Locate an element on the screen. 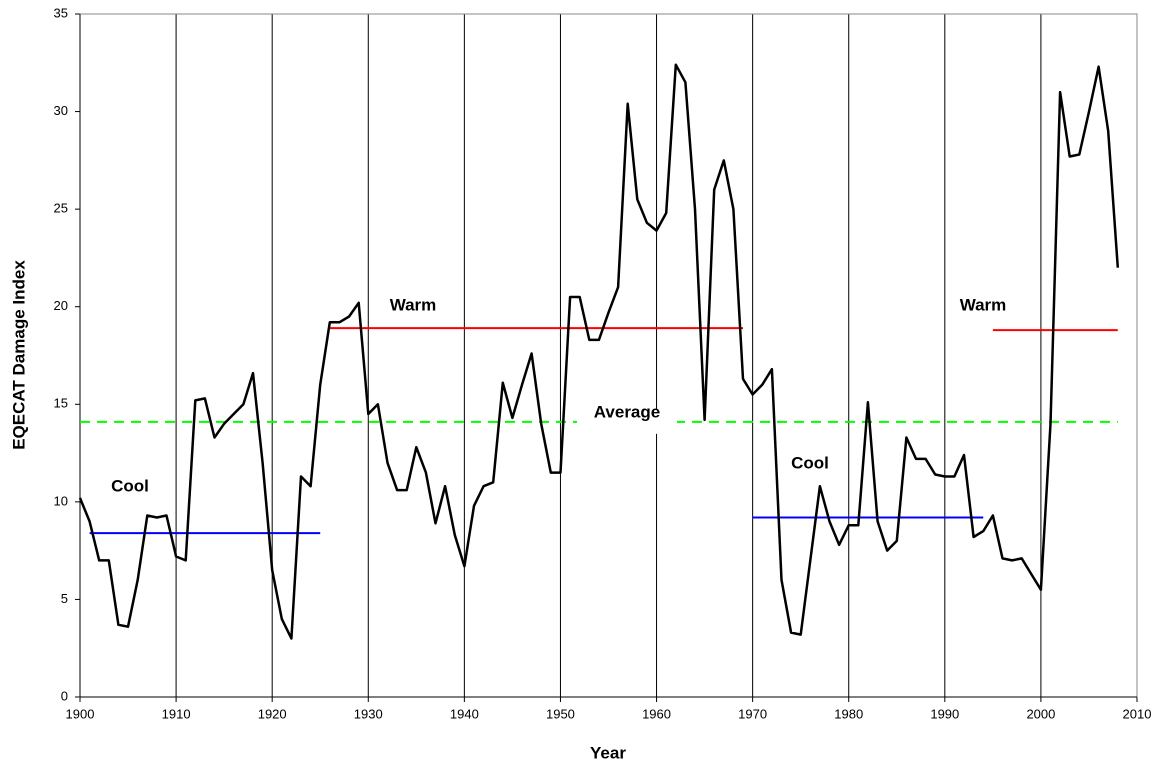 The width and height of the screenshot is (1164, 767). y-tick-label: 0 is located at coordinates (64, 695).